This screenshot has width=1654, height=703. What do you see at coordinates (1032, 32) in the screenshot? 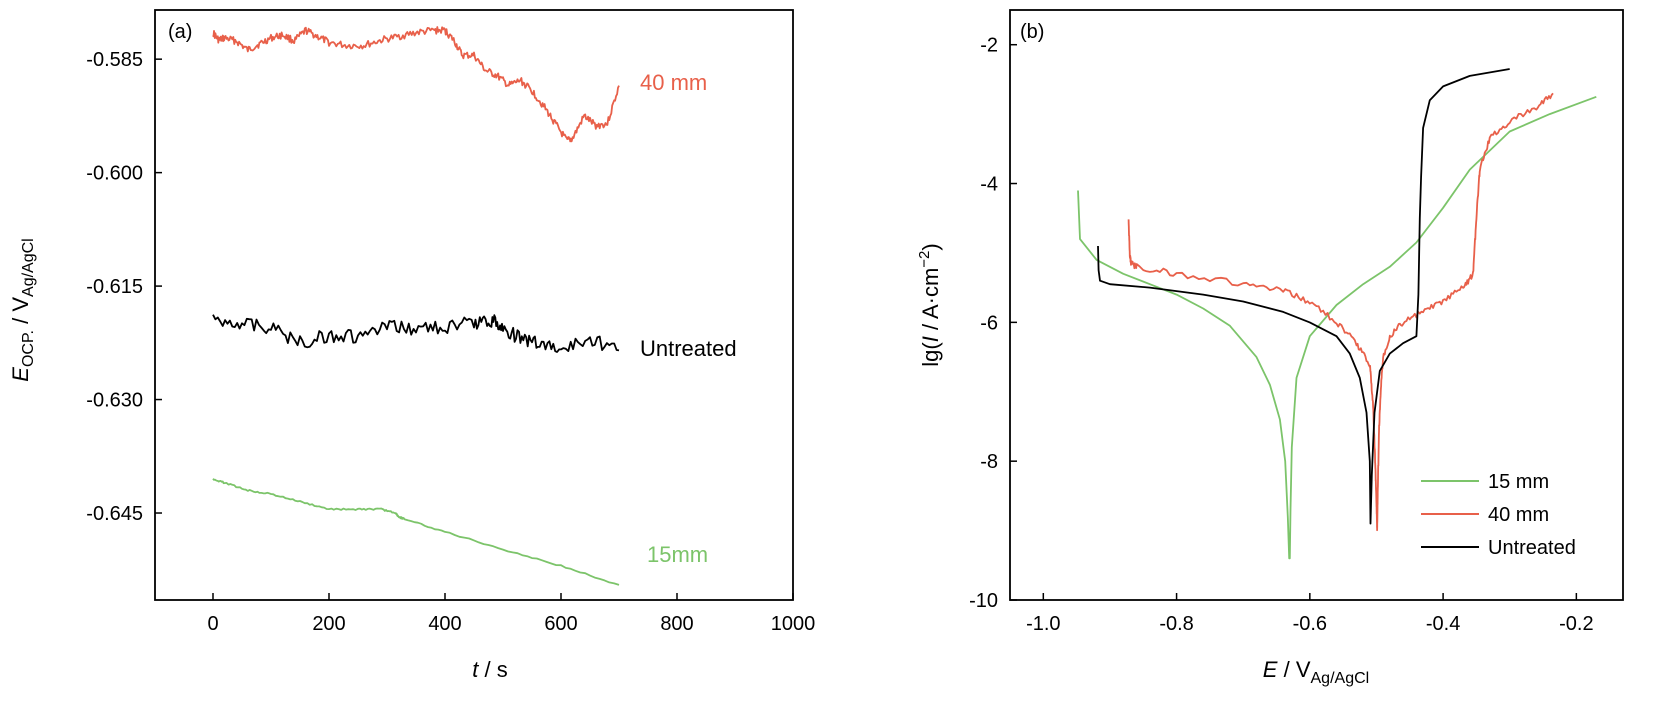
I see `panel-b-label: (b)` at bounding box center [1032, 32].